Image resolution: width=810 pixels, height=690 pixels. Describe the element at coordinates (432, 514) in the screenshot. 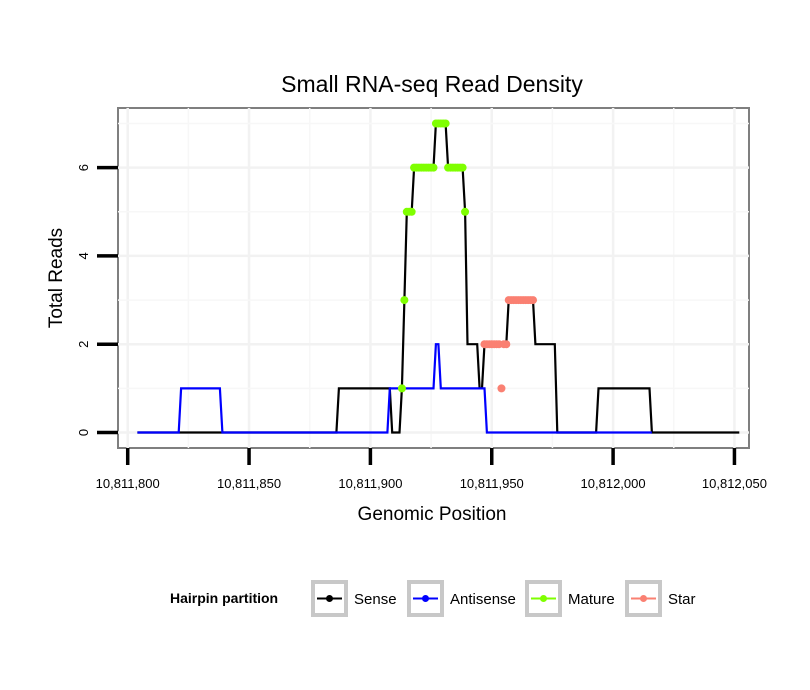

I see `x-axis-title: Genomic Position` at that location.